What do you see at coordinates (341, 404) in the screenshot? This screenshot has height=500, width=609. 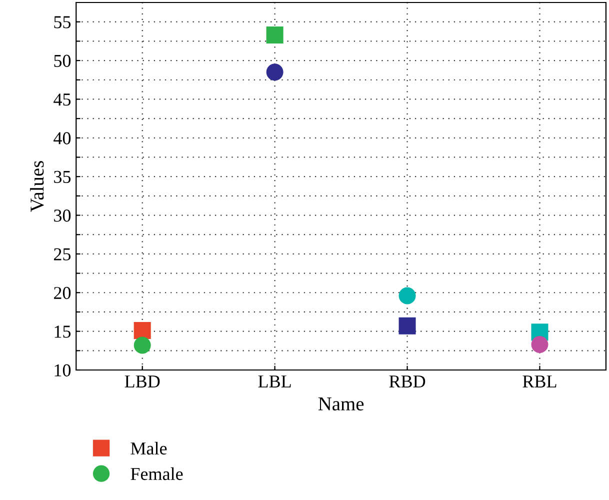 I see `x-axis-title: Name` at bounding box center [341, 404].